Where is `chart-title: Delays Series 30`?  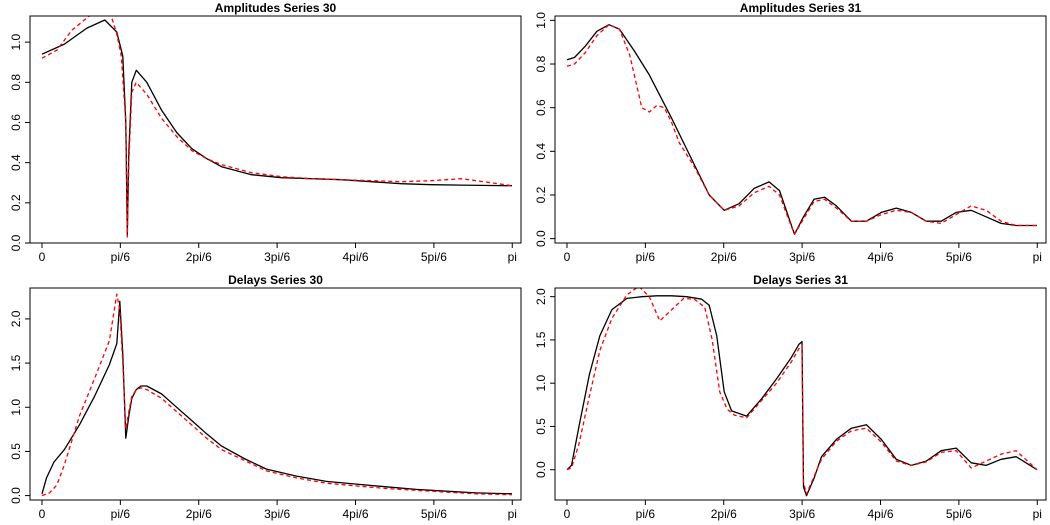 chart-title: Delays Series 30 is located at coordinates (275, 280).